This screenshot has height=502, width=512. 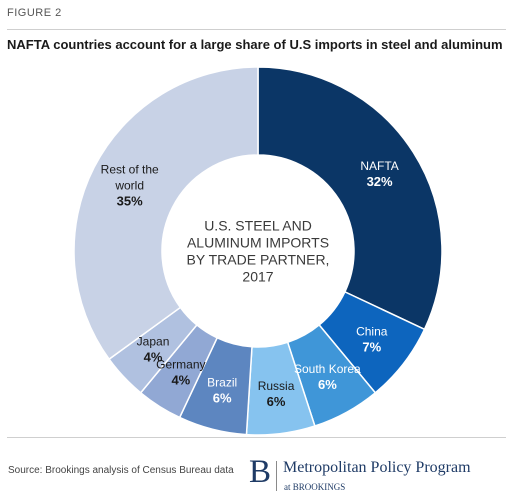 What do you see at coordinates (129, 186) in the screenshot?
I see `slice-label-rest-of-the-world-2: world` at bounding box center [129, 186].